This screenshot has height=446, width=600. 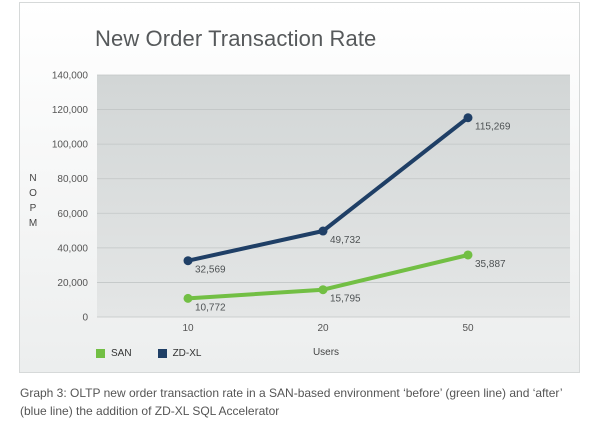 I want to click on y-tick-label: 40,000, so click(x=72, y=248).